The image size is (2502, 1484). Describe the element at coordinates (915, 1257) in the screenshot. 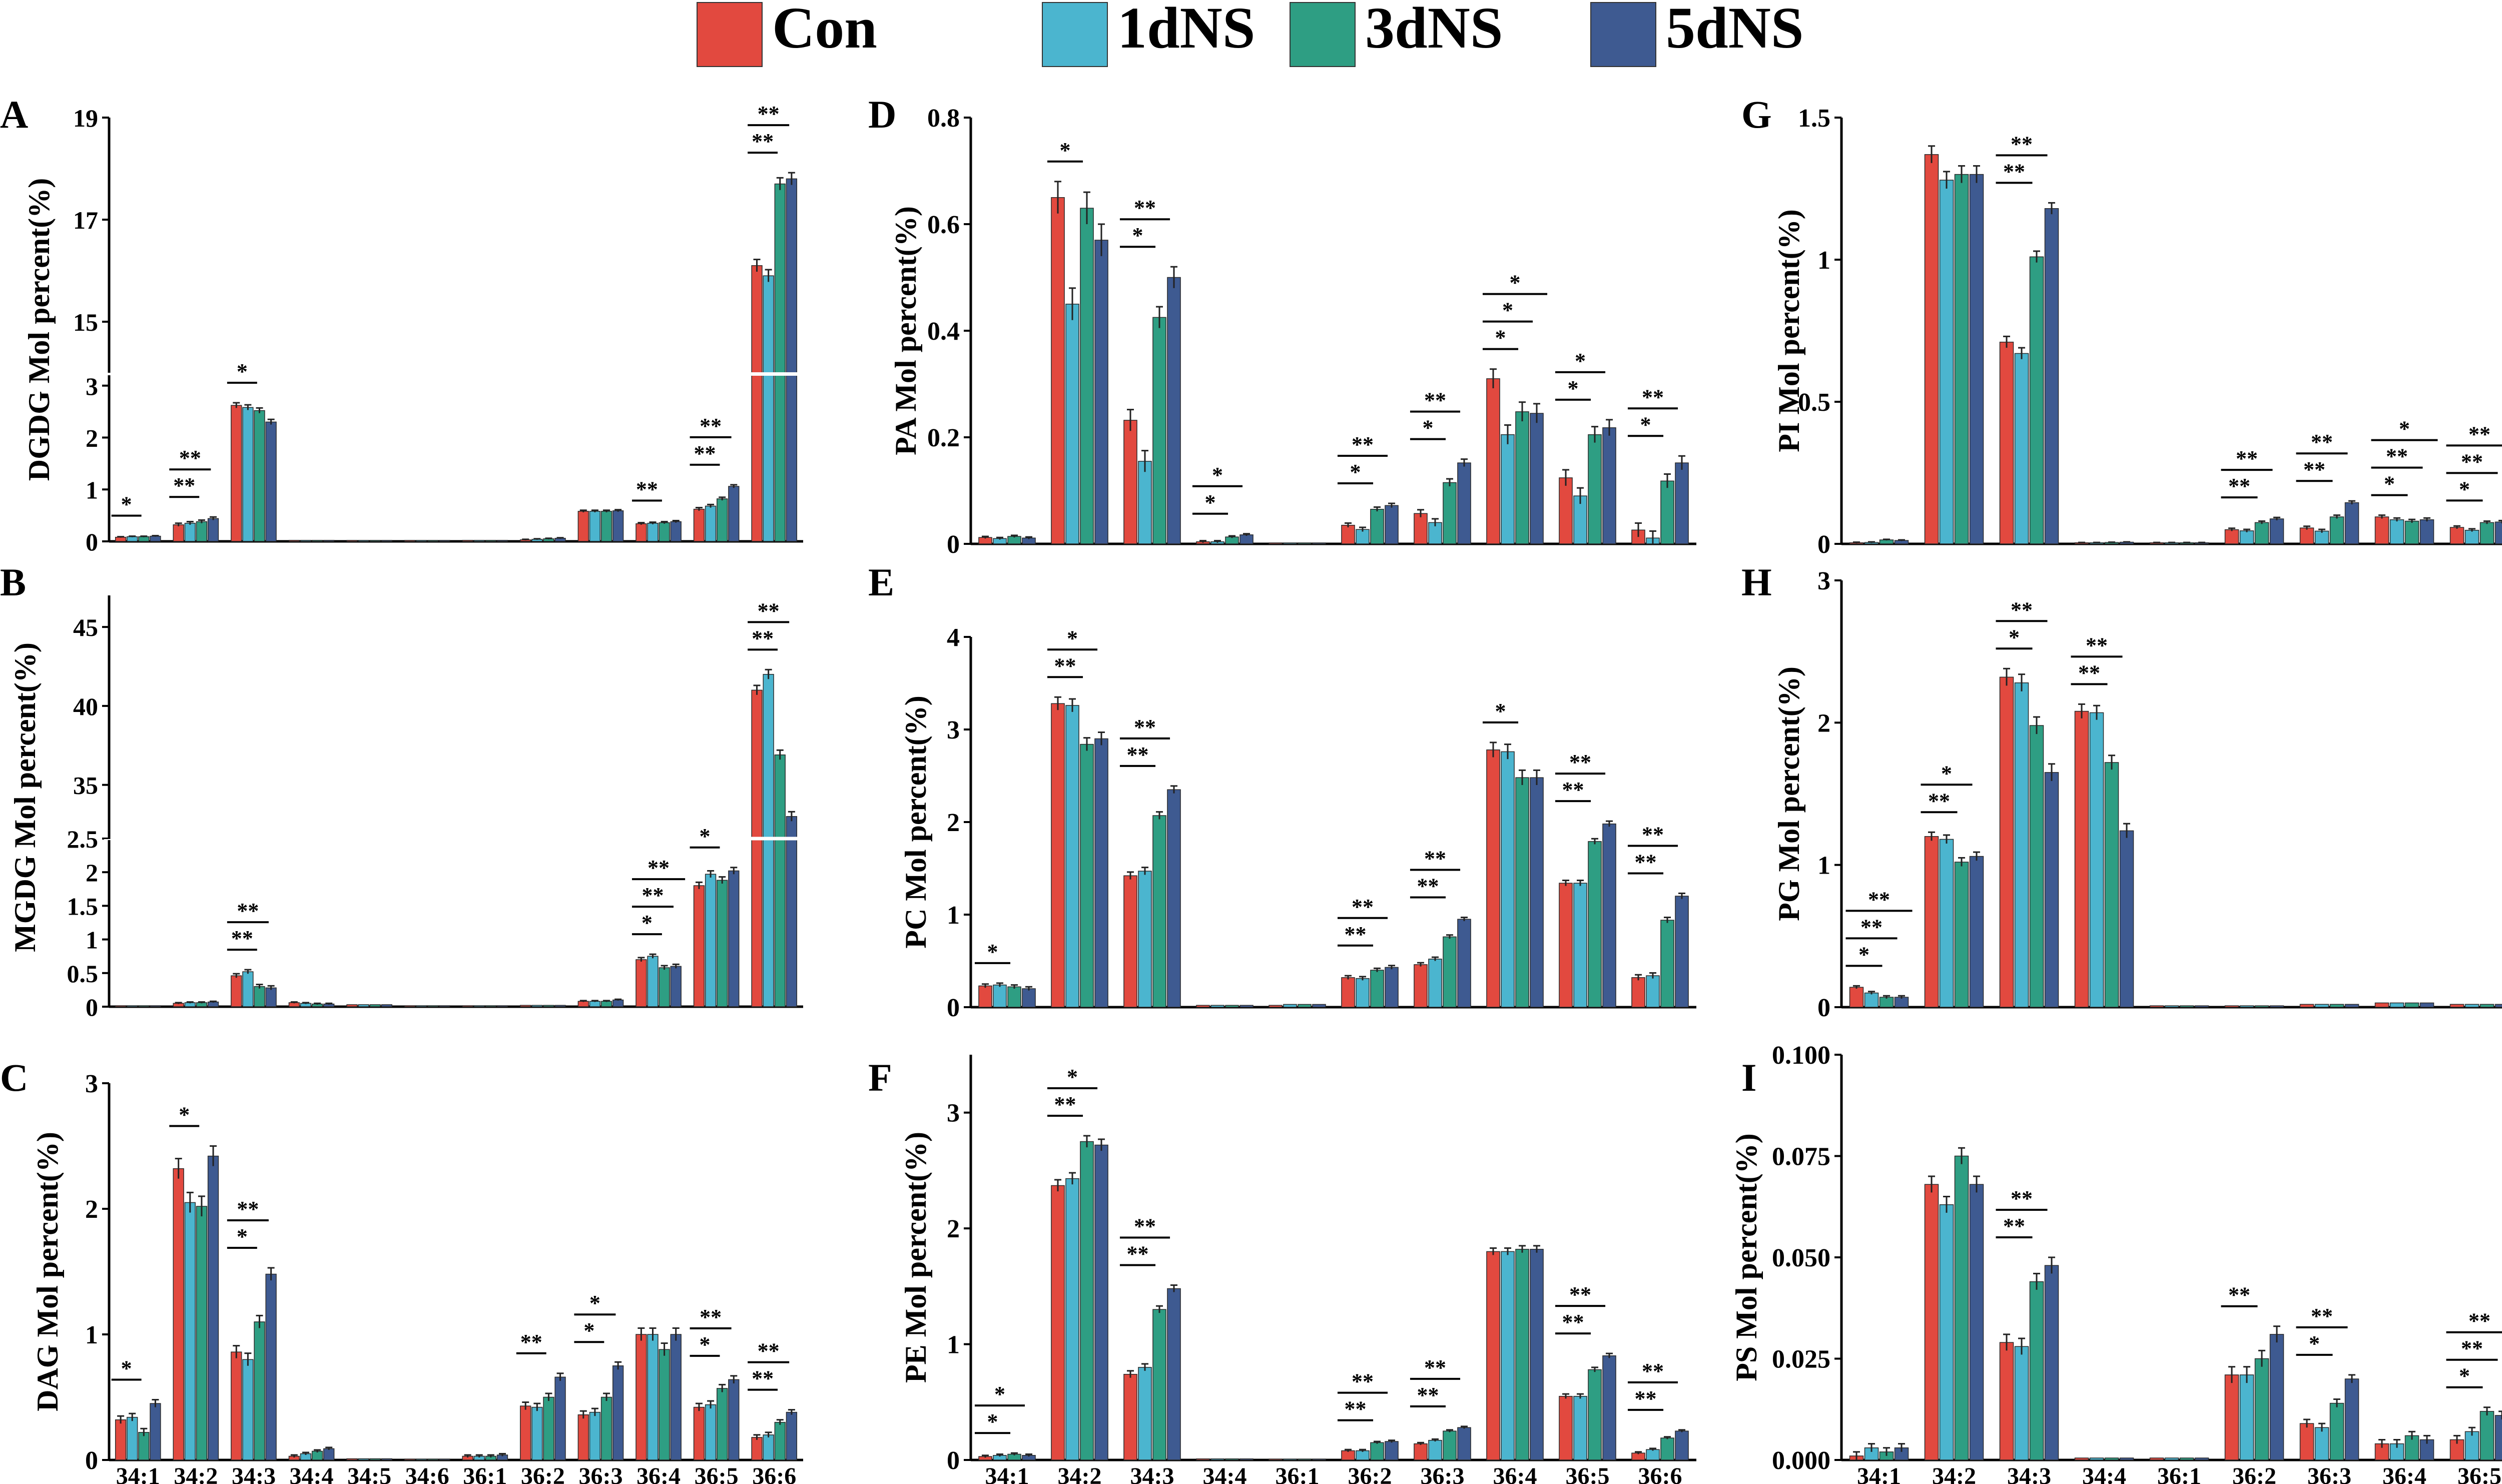

I see `y-axis-label-f: PE Mol percent(%)` at that location.